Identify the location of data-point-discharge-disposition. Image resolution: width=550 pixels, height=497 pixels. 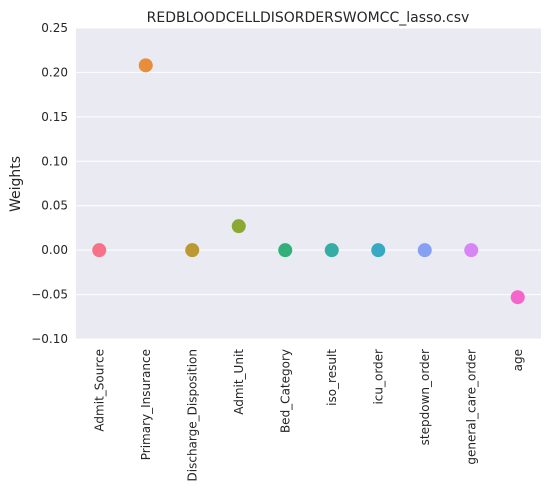
(192, 250).